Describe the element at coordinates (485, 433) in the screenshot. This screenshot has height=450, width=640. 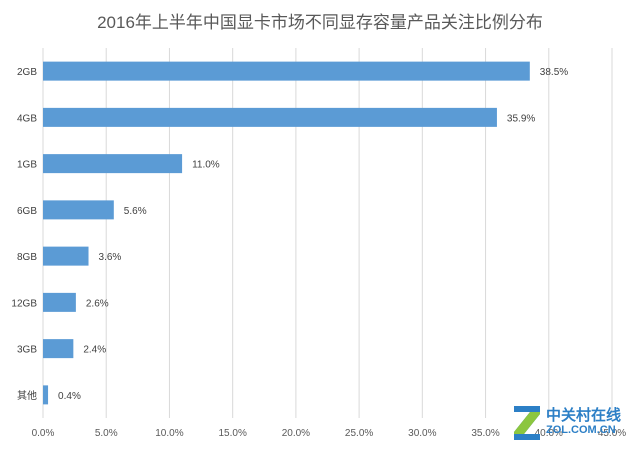
I see `x-tick-label: 35.0%` at that location.